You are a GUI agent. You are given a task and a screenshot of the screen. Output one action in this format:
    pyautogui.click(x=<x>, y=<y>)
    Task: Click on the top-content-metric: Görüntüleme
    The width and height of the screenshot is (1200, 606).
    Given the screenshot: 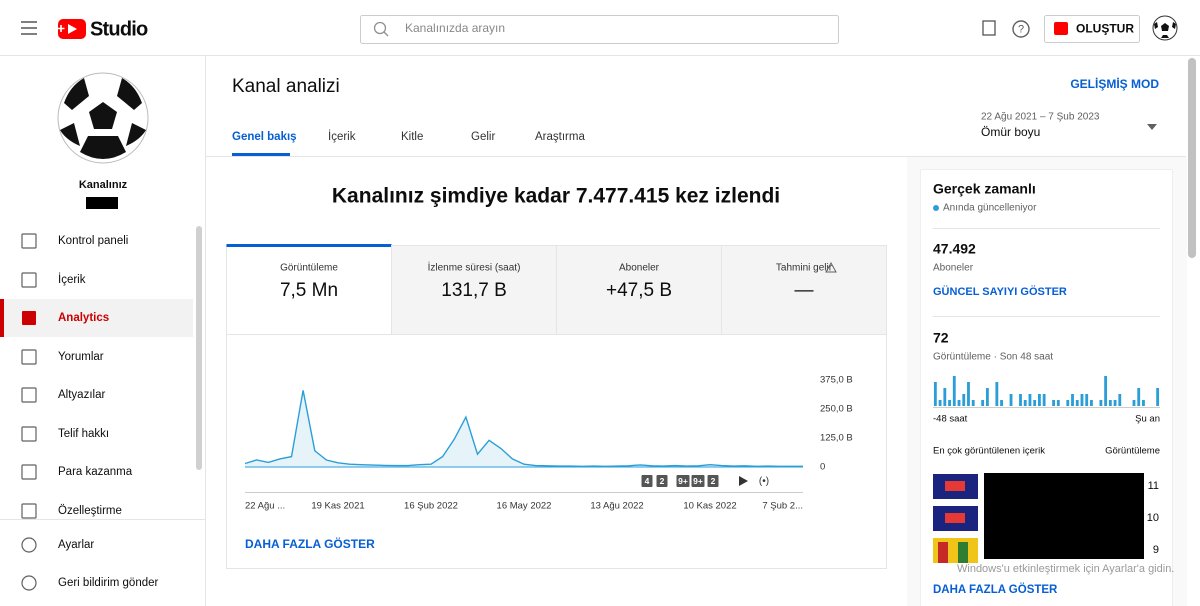 What is the action you would take?
    pyautogui.click(x=1132, y=451)
    